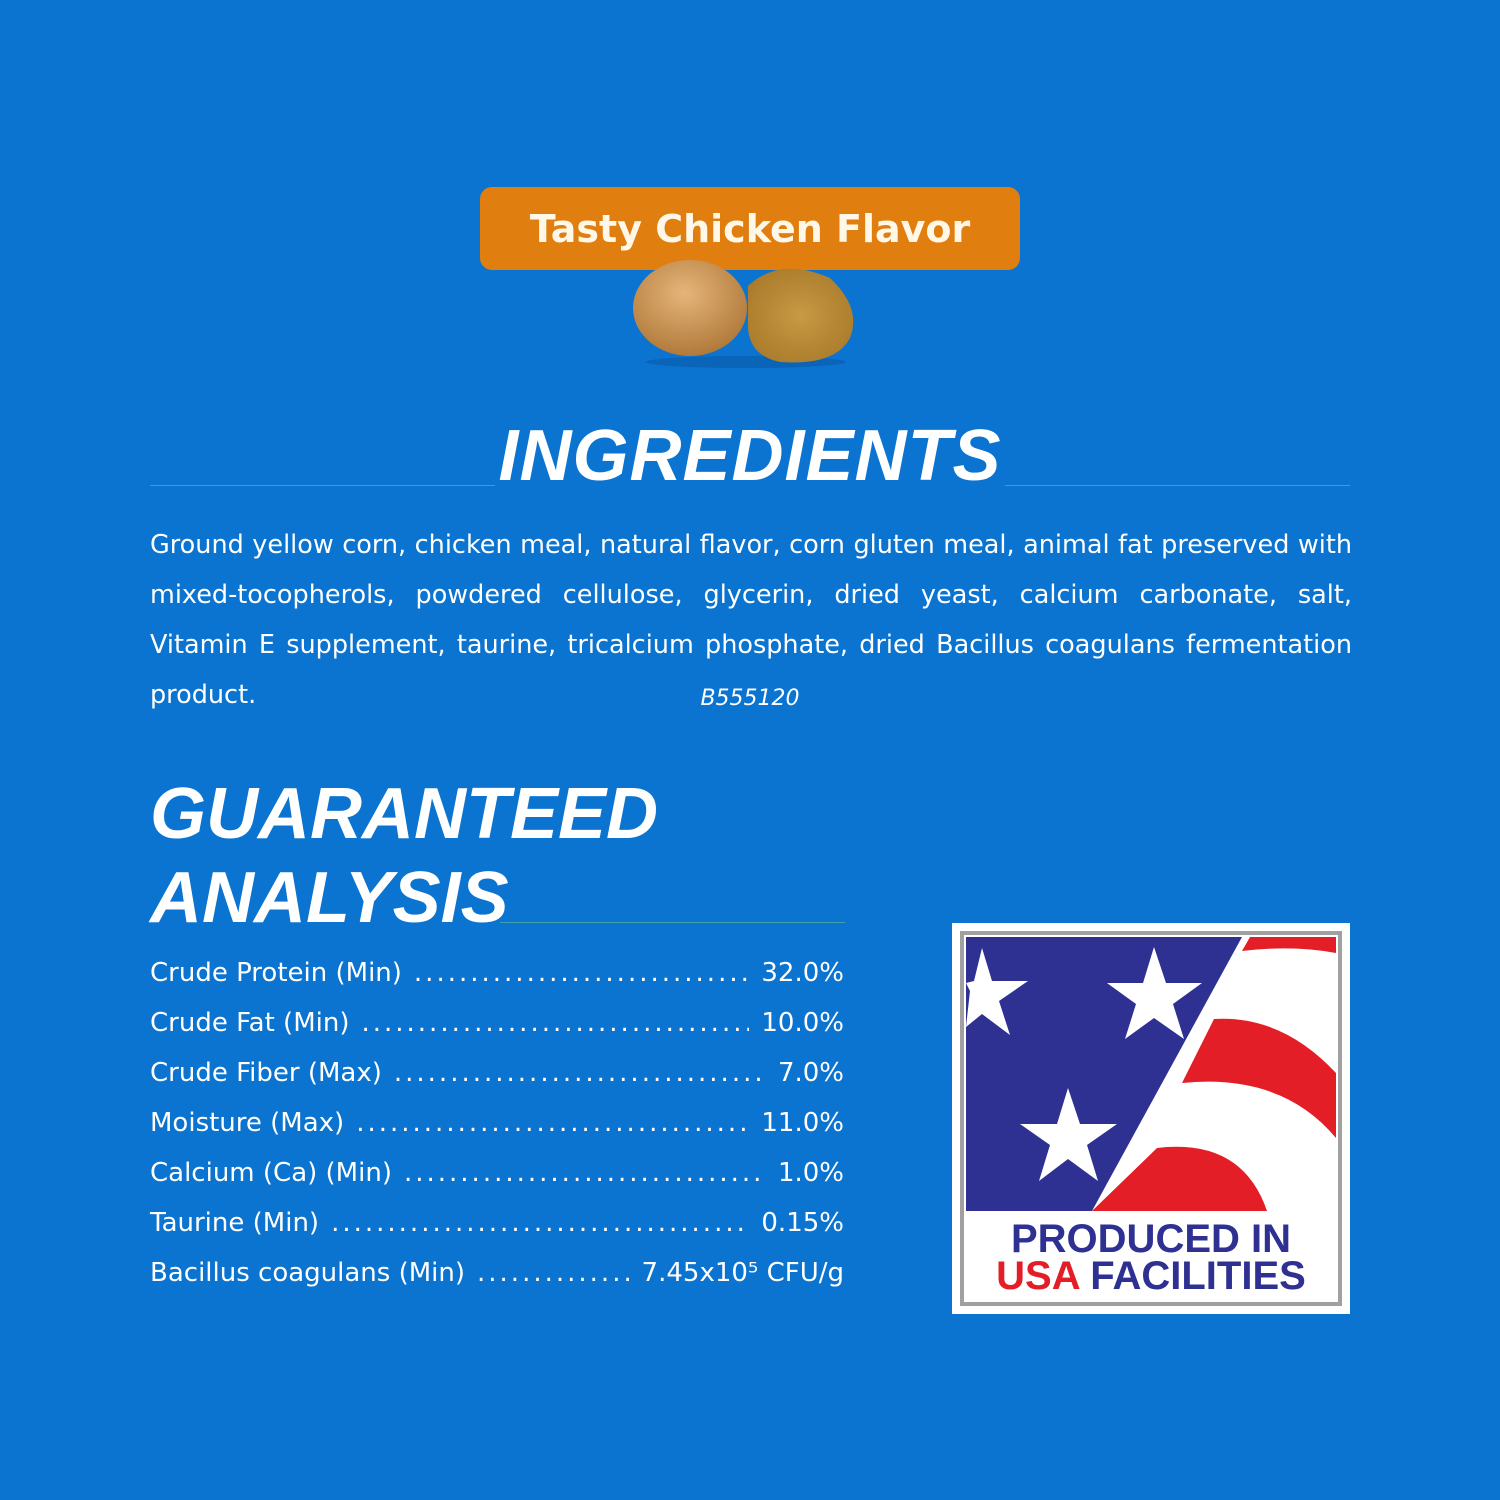  What do you see at coordinates (329, 898) in the screenshot?
I see `heading-line-2: ANALYSIS` at bounding box center [329, 898].